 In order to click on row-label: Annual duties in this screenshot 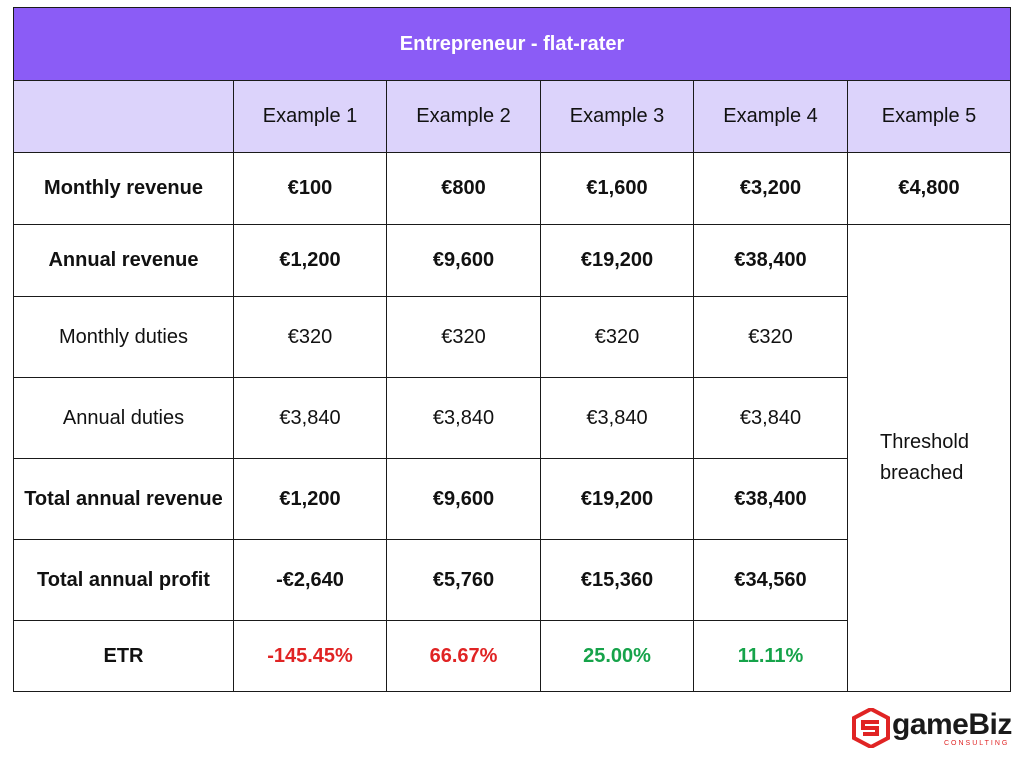, I will do `click(123, 418)`.